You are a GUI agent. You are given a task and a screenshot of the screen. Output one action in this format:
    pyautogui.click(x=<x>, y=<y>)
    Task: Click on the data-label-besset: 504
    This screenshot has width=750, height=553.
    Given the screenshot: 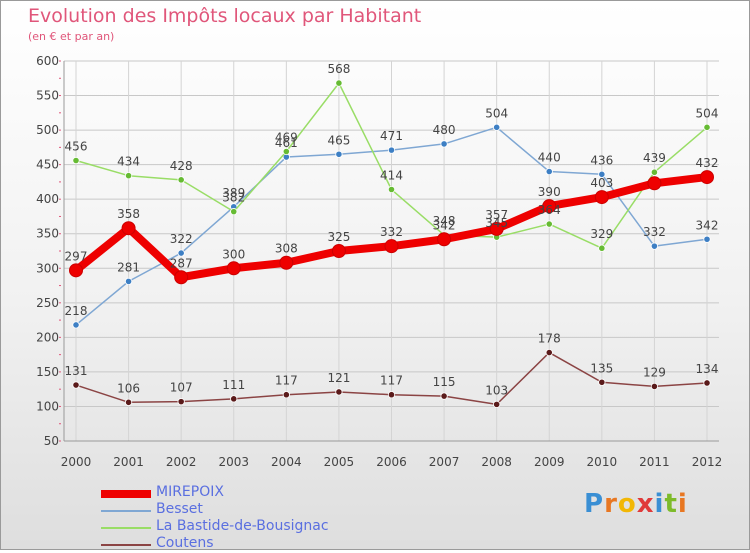 What is the action you would take?
    pyautogui.click(x=496, y=113)
    